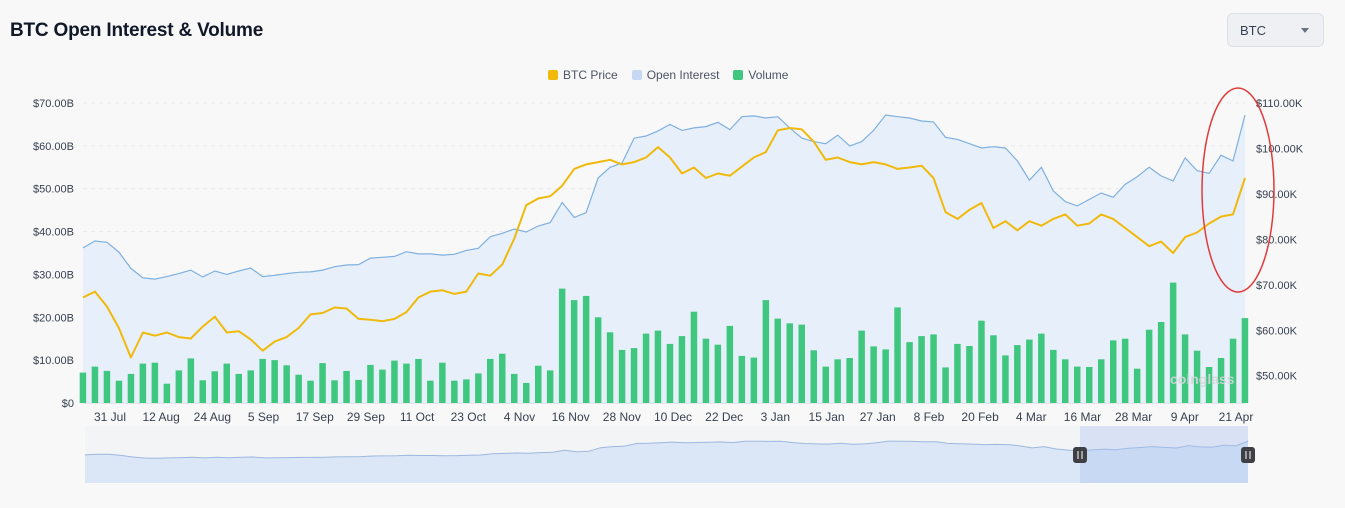  I want to click on page-title: BTC Open Interest & Volume, so click(137, 30).